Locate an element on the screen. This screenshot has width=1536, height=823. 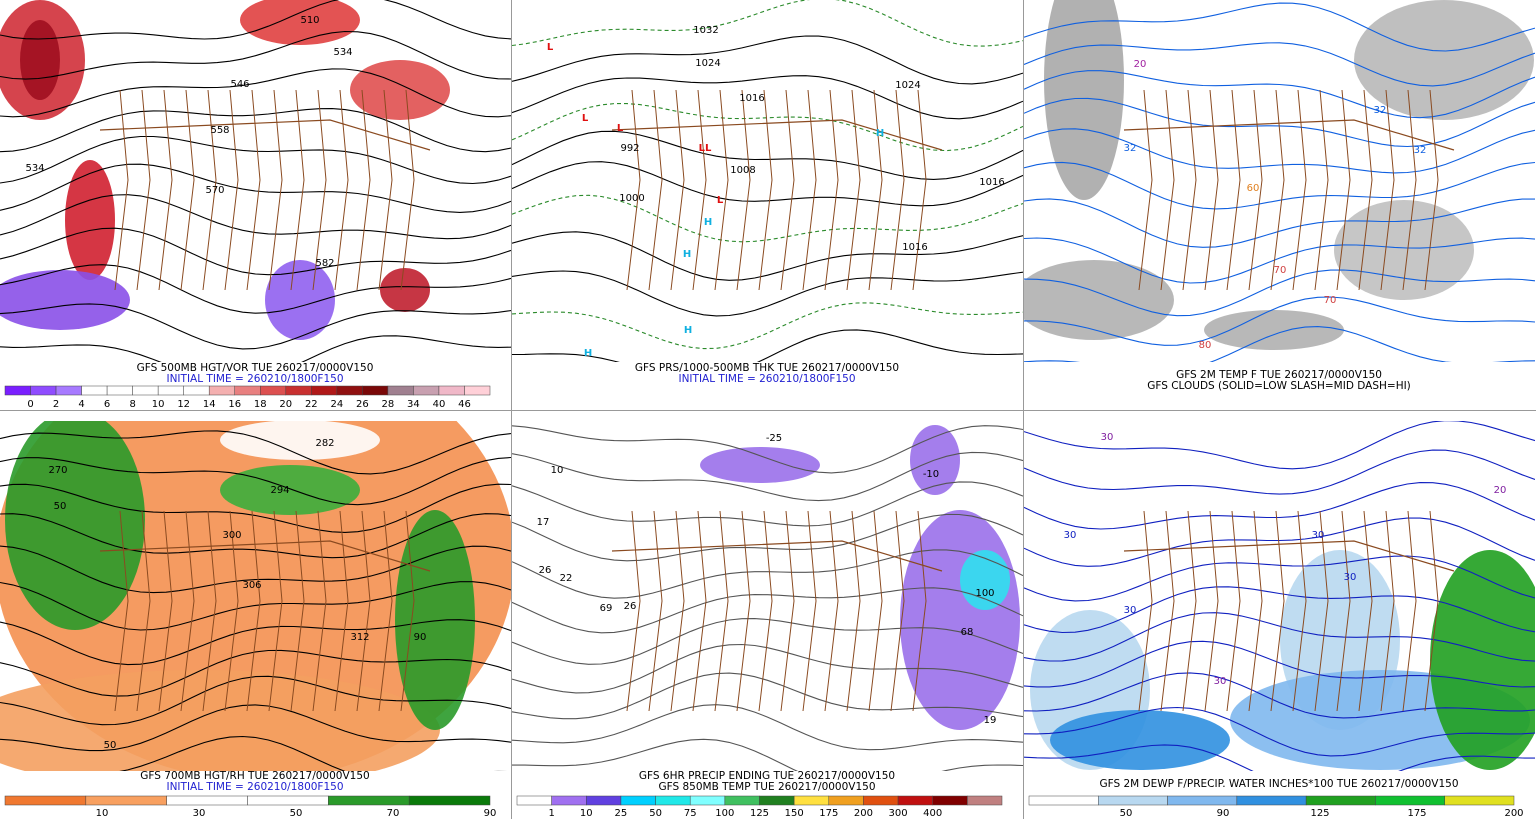
colorbar-label: 100 is located at coordinates (724, 813).